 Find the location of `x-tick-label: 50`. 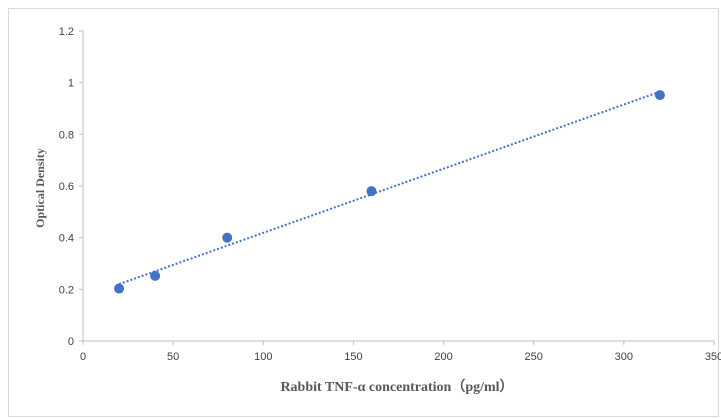

x-tick-label: 50 is located at coordinates (173, 357).